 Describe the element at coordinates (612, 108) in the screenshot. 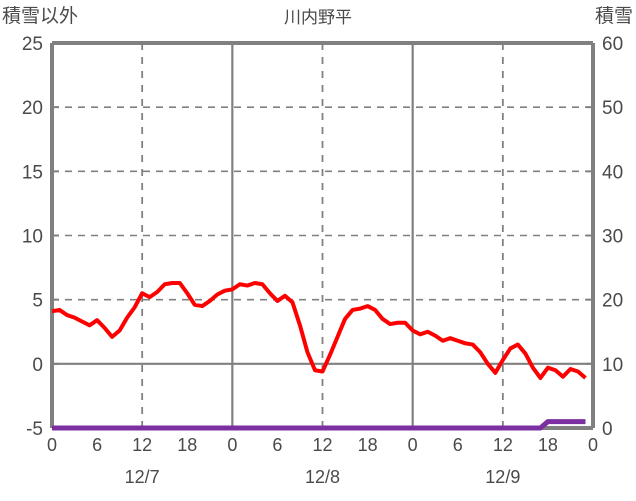

I see `y-axis-tick-label-right: 50` at that location.